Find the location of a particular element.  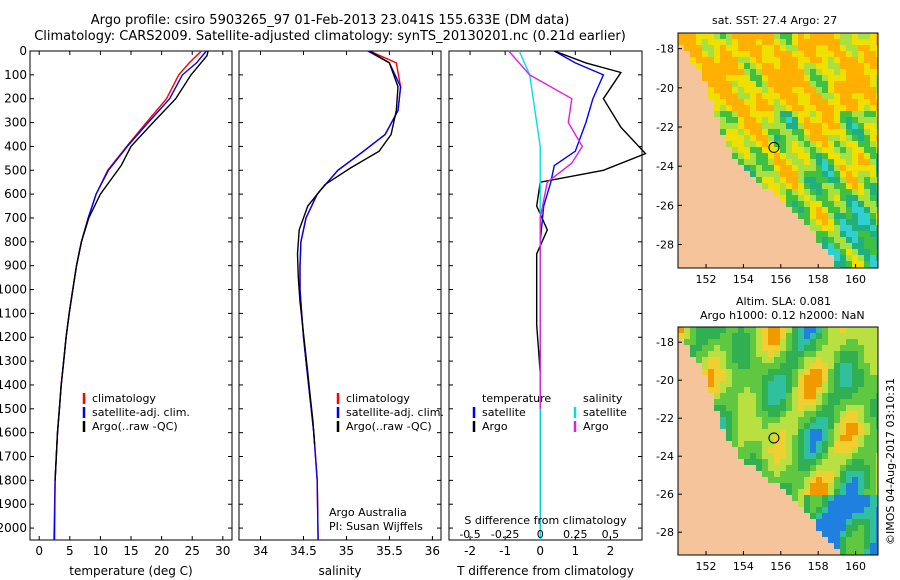

x-axis-label-salinity: salinity is located at coordinates (339, 571).